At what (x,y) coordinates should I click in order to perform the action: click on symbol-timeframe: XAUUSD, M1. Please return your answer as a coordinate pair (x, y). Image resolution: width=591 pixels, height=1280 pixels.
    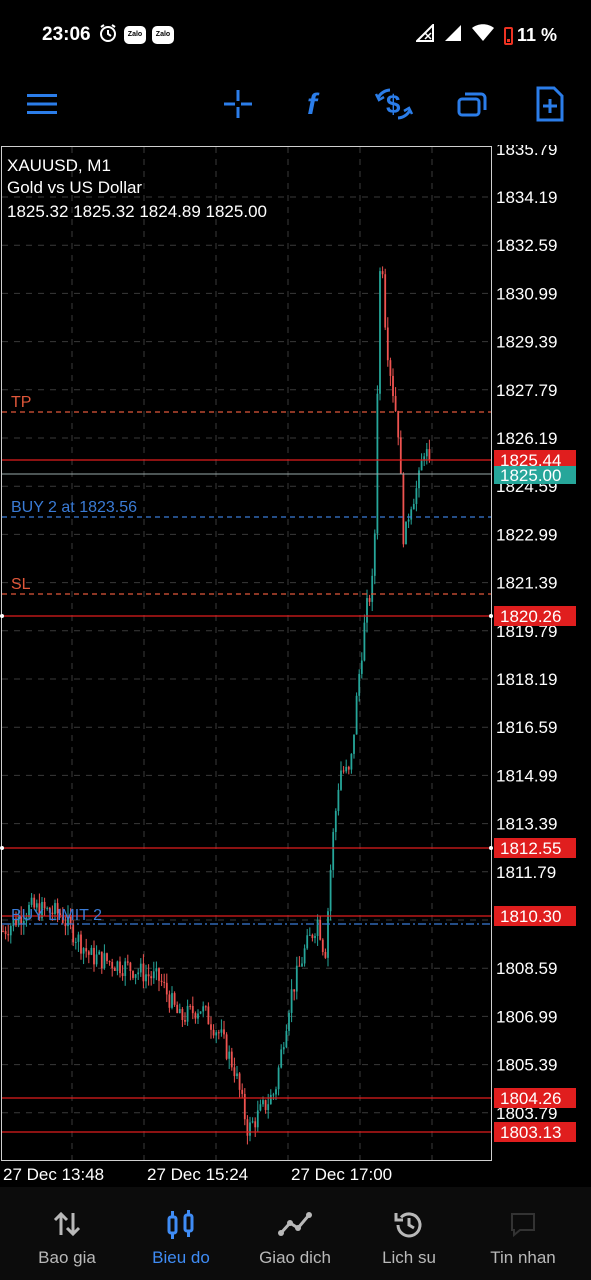
    Looking at the image, I should click on (59, 165).